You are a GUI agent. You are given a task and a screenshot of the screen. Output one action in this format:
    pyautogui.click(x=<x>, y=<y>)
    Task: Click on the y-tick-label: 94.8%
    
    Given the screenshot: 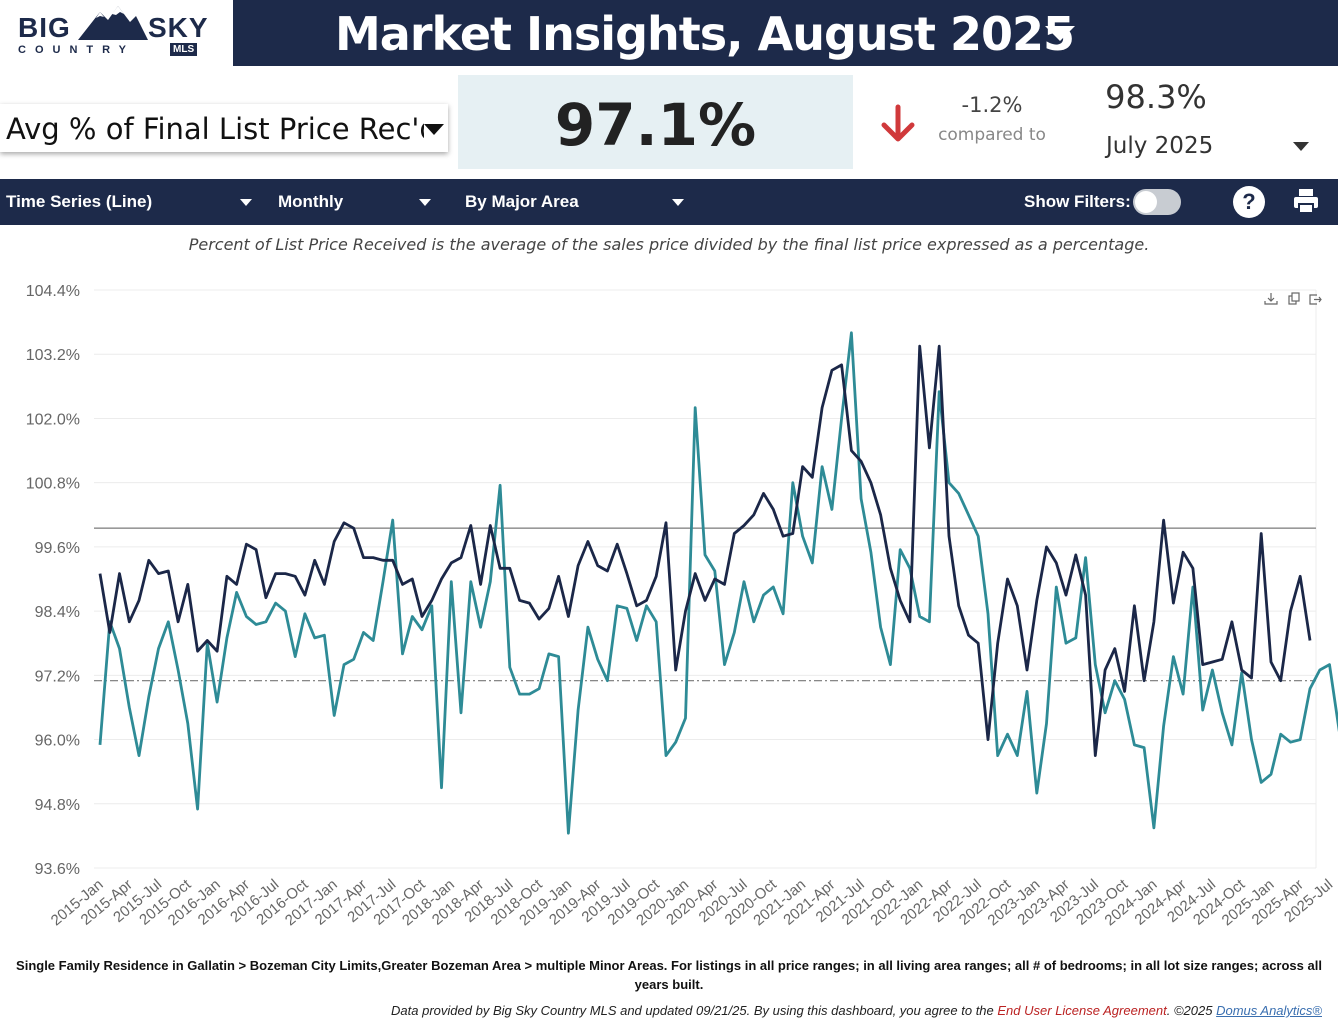 What is the action you would take?
    pyautogui.click(x=57, y=805)
    